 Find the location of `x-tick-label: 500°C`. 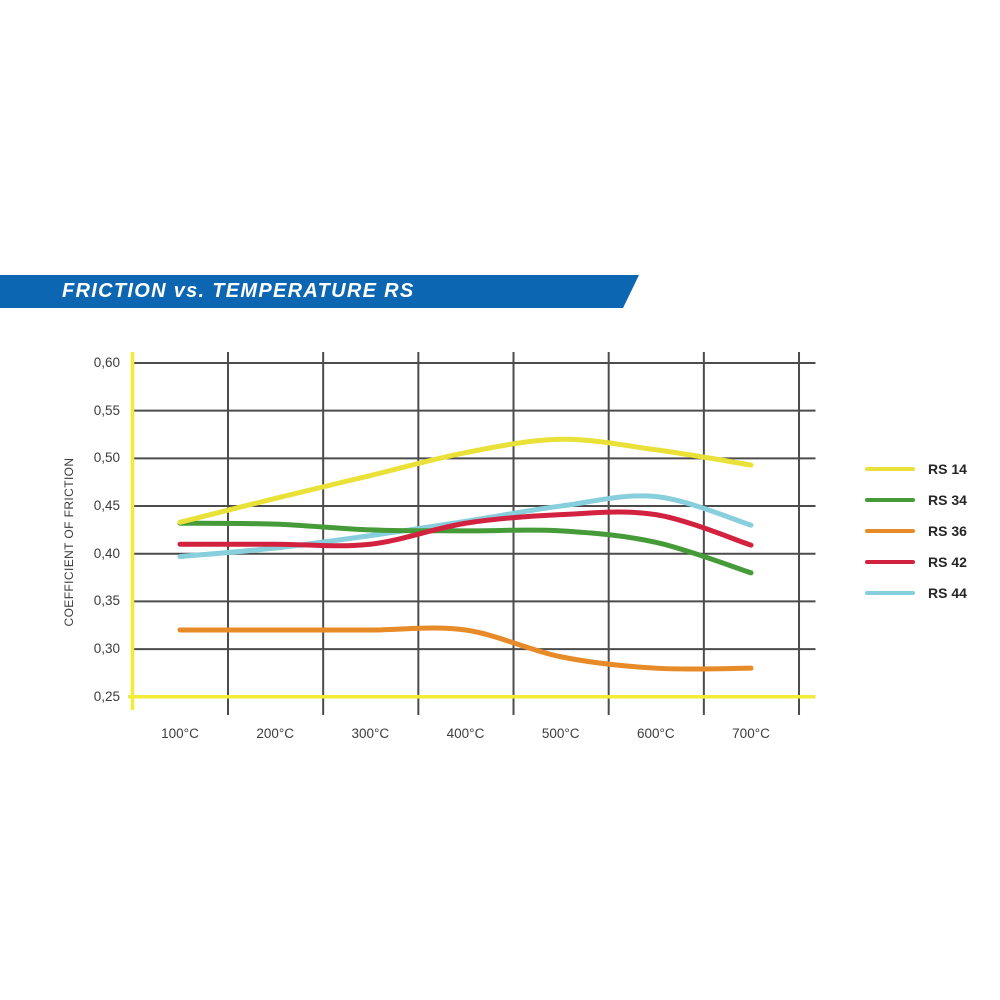

x-tick-label: 500°C is located at coordinates (560, 733).